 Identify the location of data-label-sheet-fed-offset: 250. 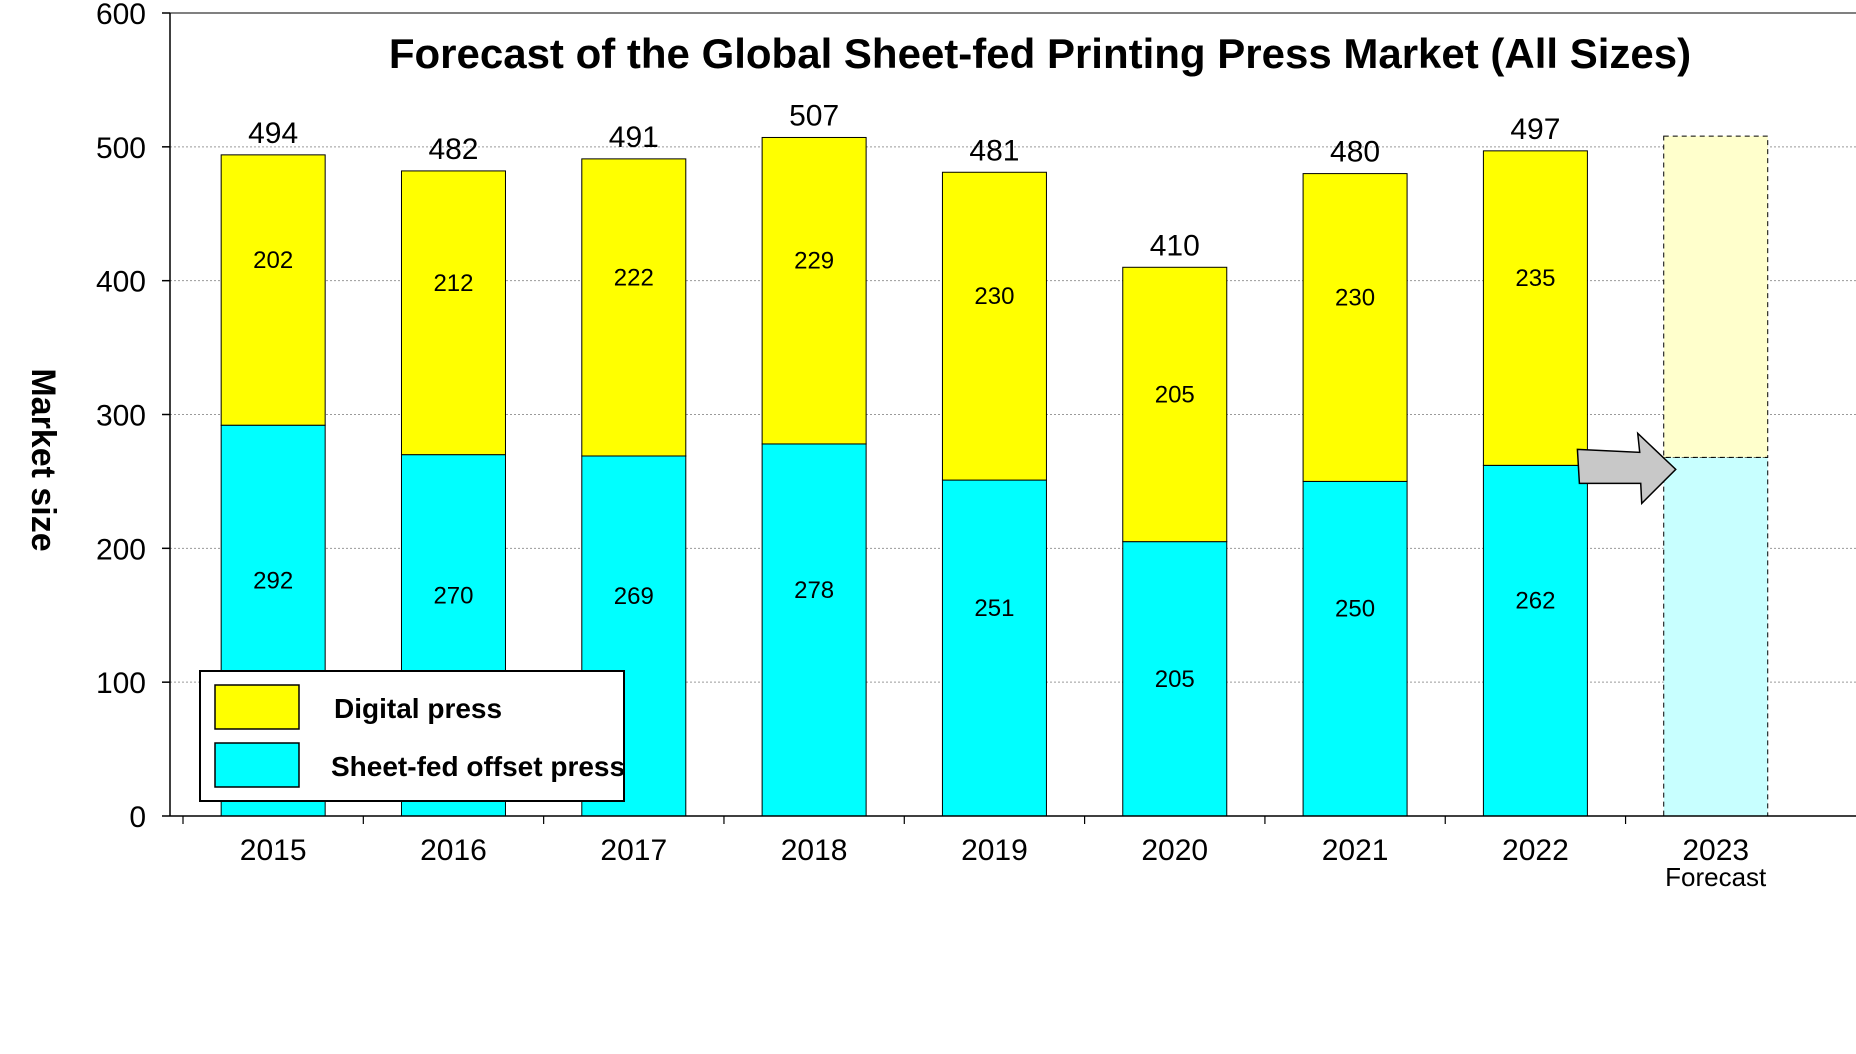
(1355, 609).